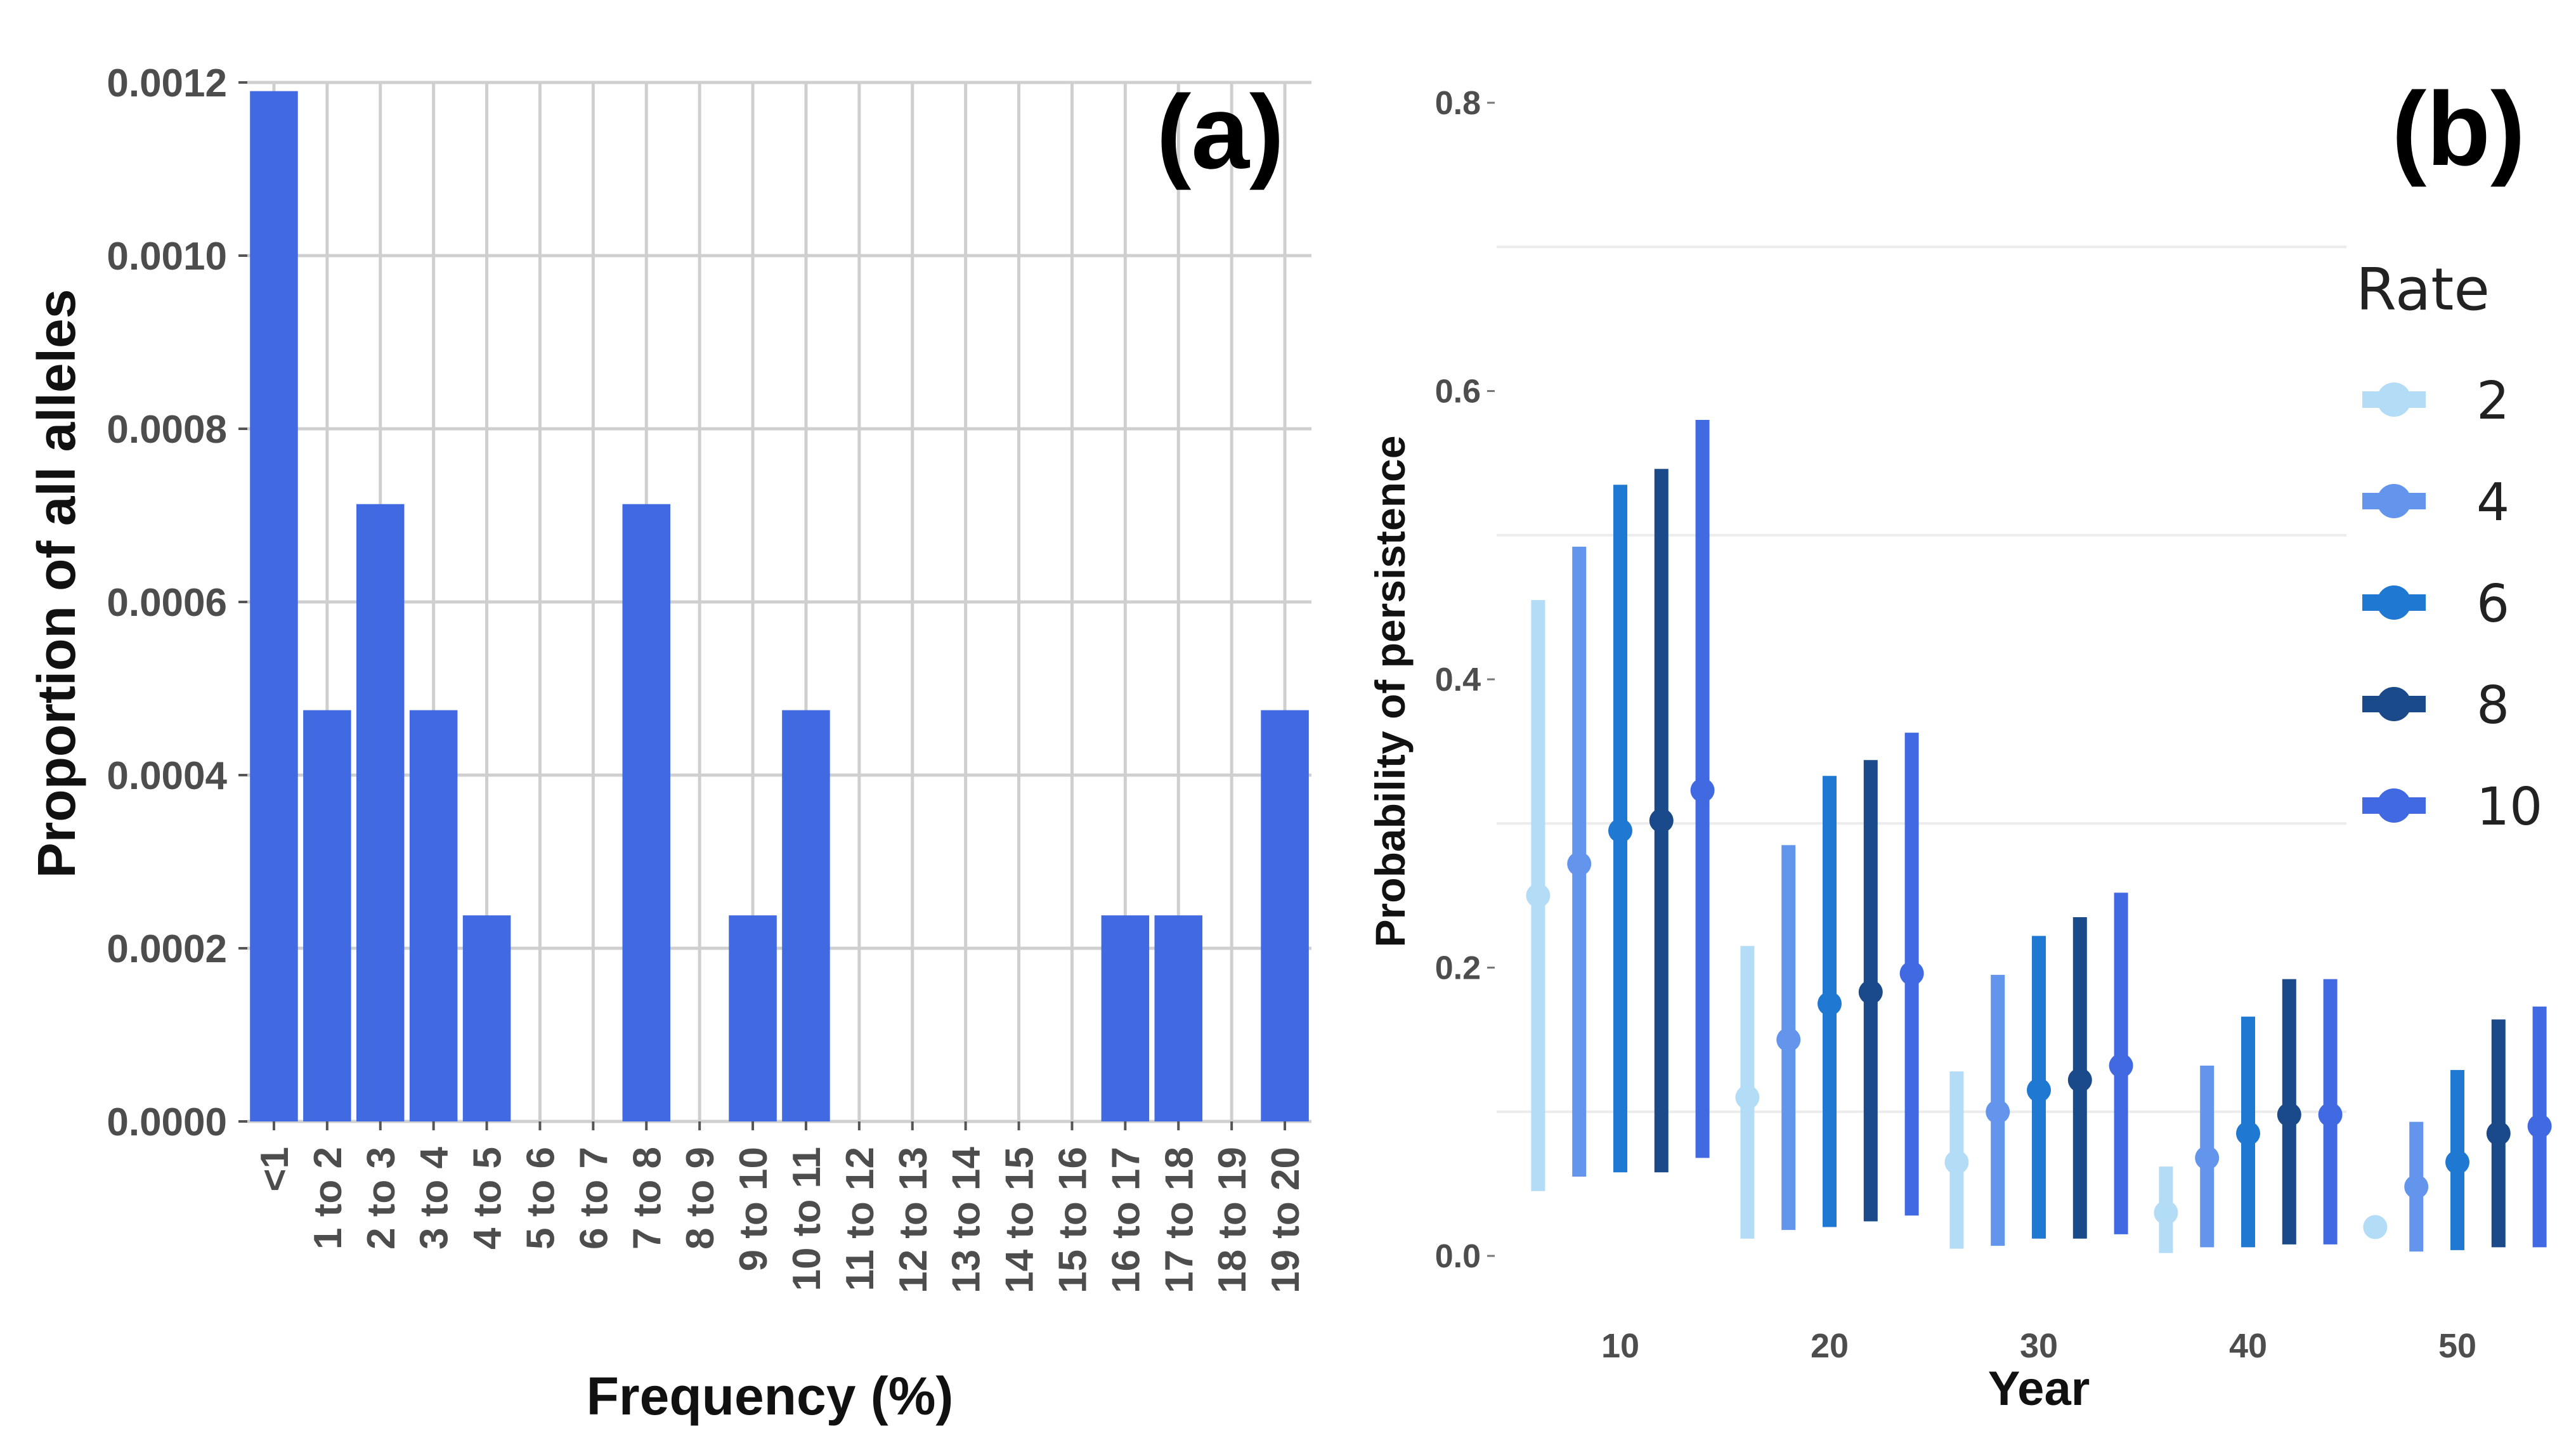 The width and height of the screenshot is (2576, 1450). Describe the element at coordinates (1073, 1220) in the screenshot. I see `x-tick-label: 15 to 16` at that location.